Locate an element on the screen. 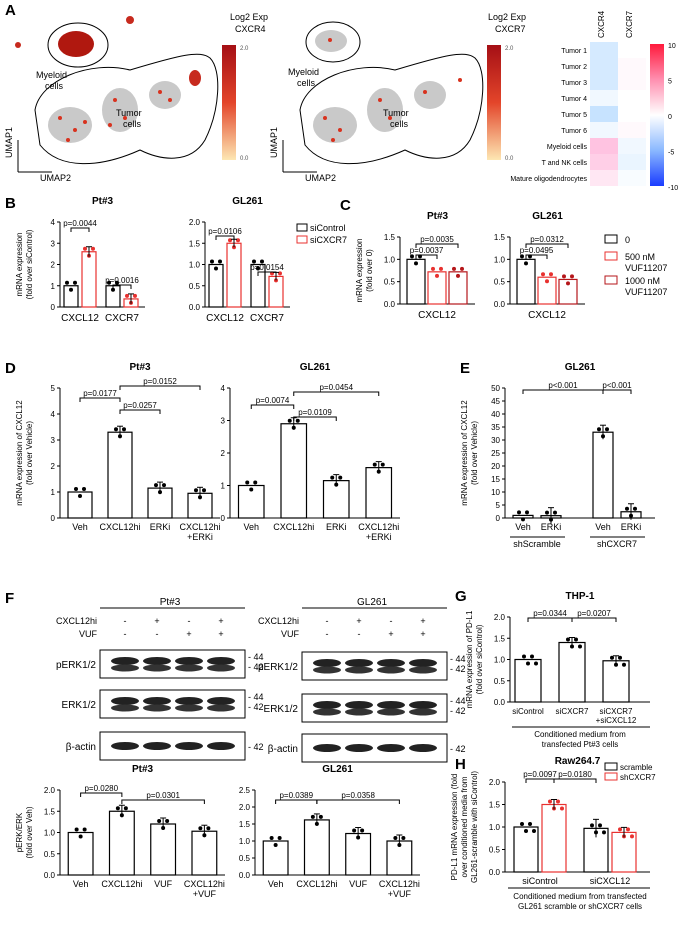  legend-swatch-control is located at coordinates (302, 227).